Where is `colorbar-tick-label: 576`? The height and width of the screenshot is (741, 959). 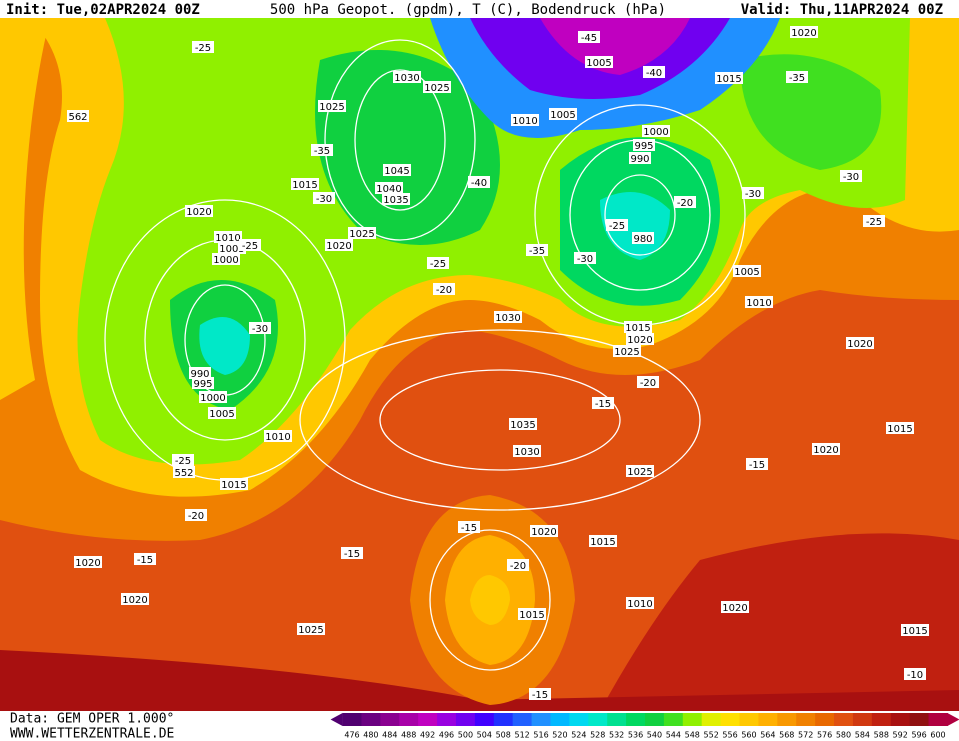
colorbar-tick-label: 576 is located at coordinates (824, 735).